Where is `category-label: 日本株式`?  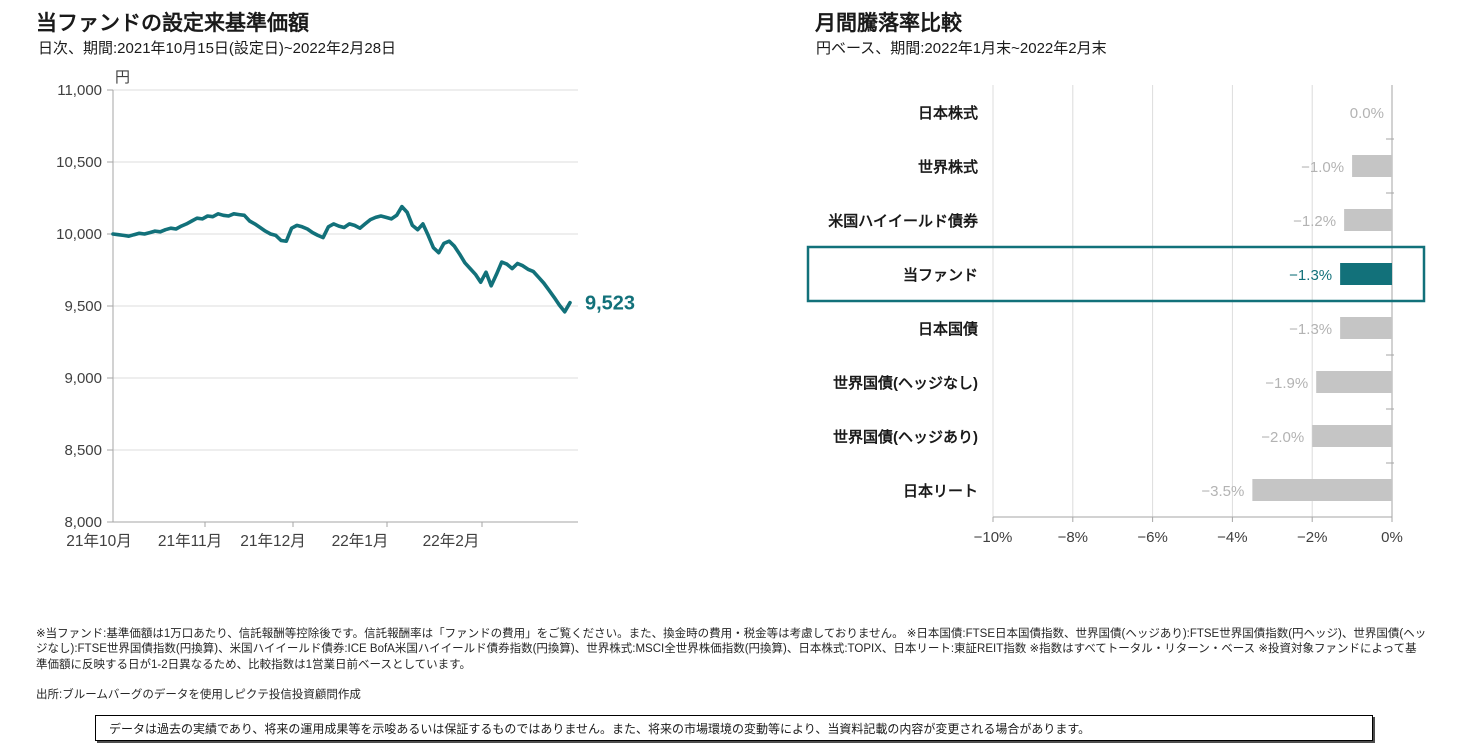 category-label: 日本株式 is located at coordinates (948, 113).